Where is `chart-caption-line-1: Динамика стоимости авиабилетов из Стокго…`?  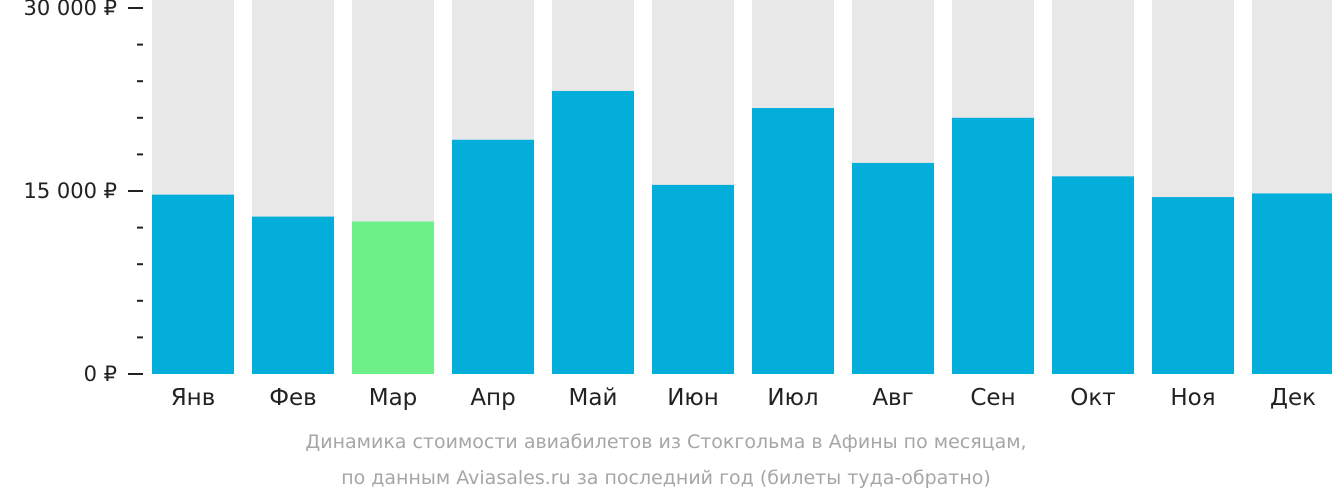
chart-caption-line-1: Динамика стоимости авиабилетов из Стокго… is located at coordinates (666, 442).